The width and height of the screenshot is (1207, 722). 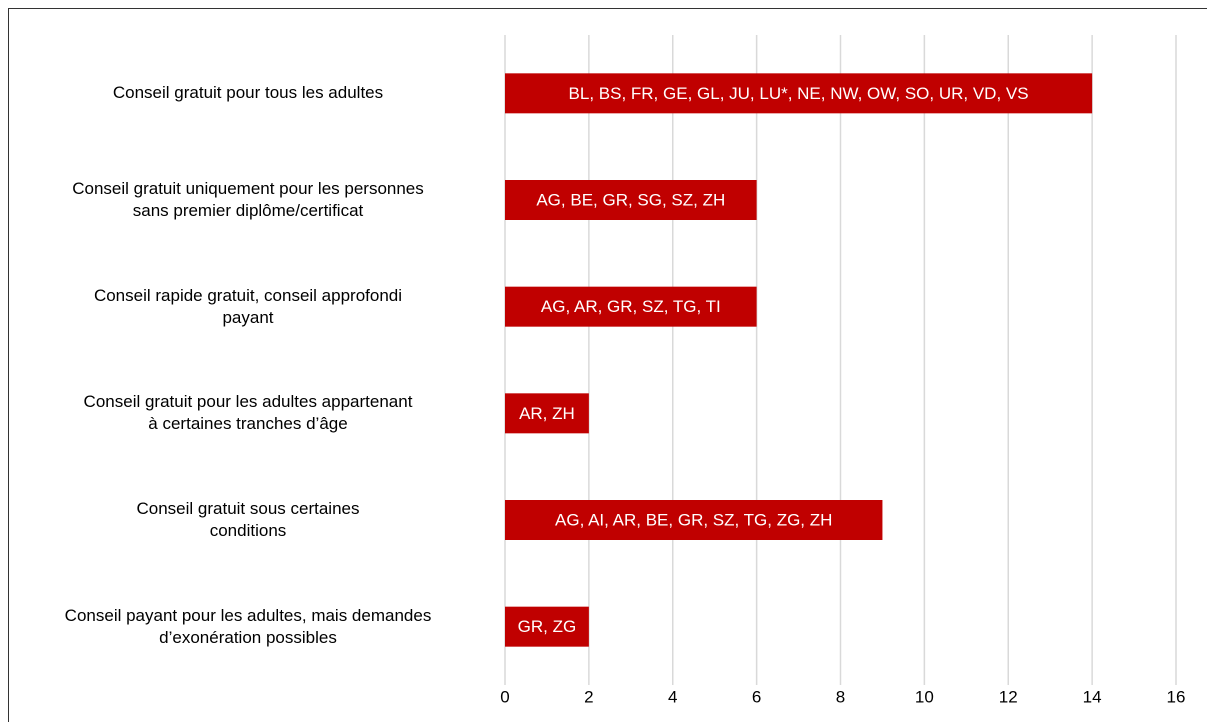 I want to click on bar-label: AG, AI, AR, BE, GR, SZ, TG, ZG, ZH, so click(x=693, y=519).